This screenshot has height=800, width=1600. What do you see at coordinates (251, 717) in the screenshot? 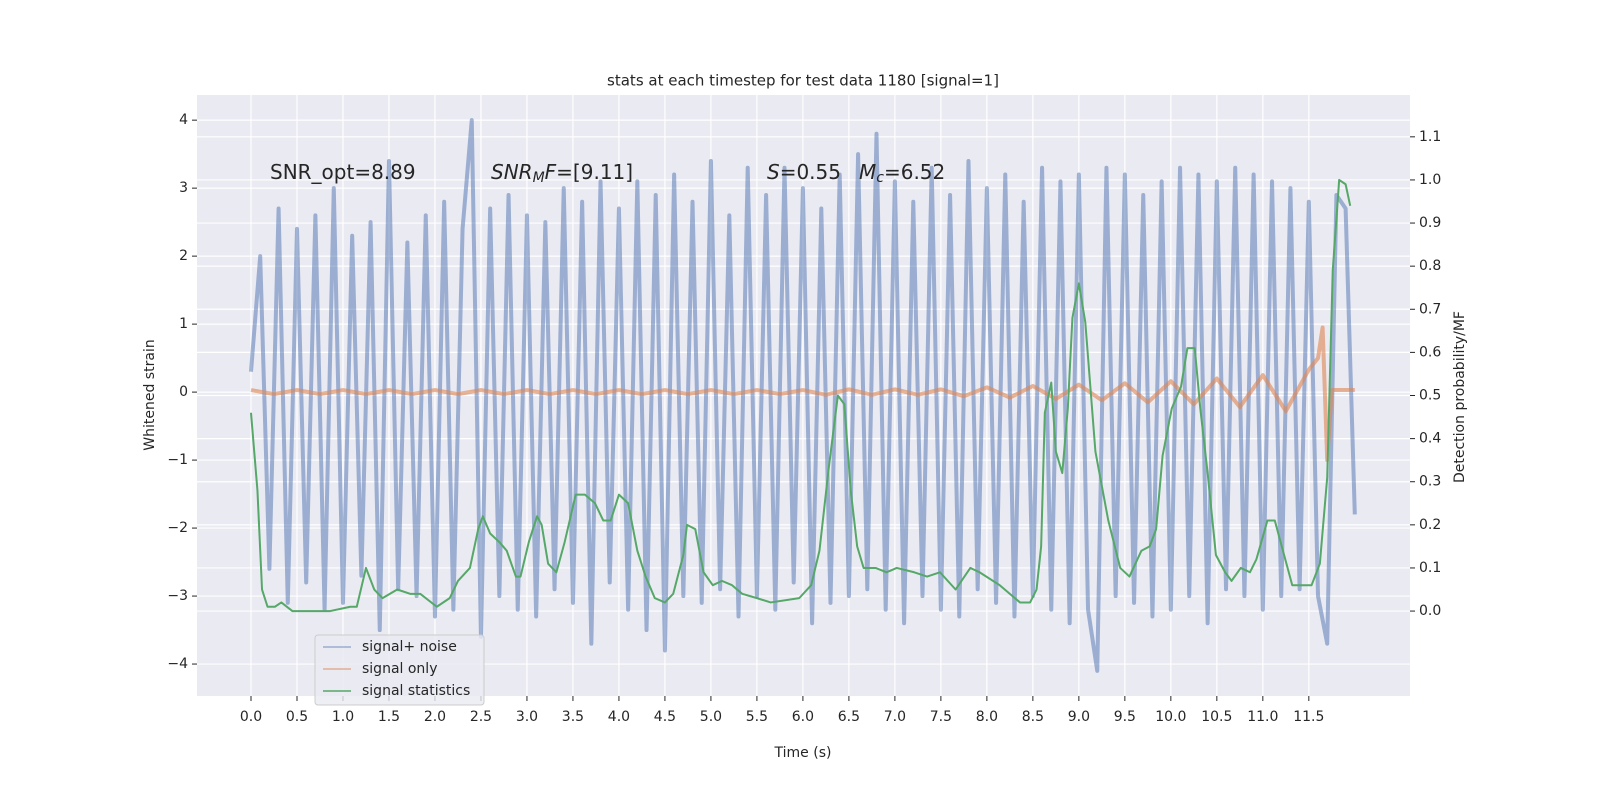
I see `x-tick-label: 0.0` at bounding box center [251, 717].